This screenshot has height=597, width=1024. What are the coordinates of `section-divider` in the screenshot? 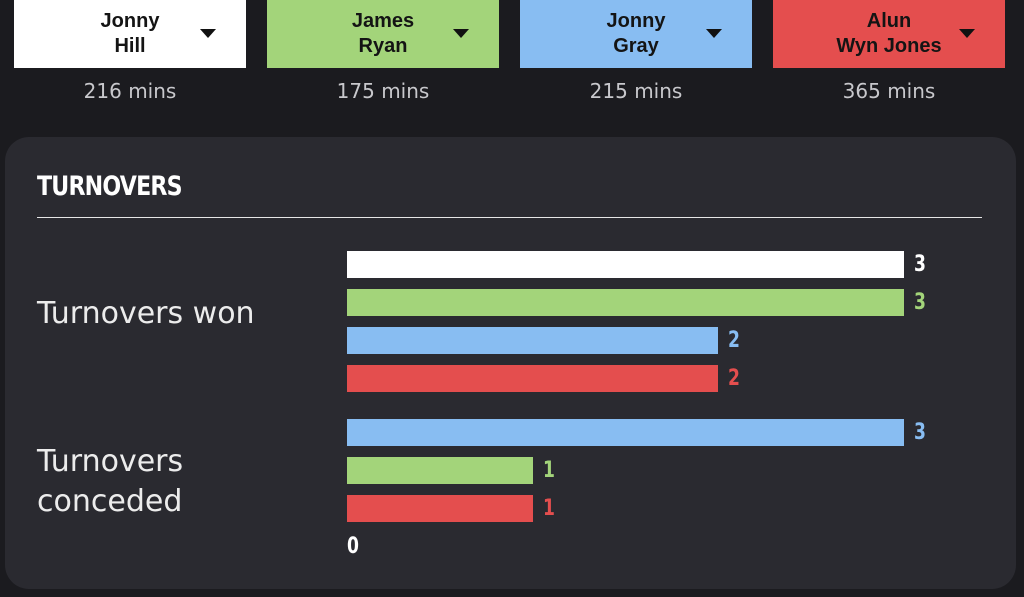 It's located at (509, 217).